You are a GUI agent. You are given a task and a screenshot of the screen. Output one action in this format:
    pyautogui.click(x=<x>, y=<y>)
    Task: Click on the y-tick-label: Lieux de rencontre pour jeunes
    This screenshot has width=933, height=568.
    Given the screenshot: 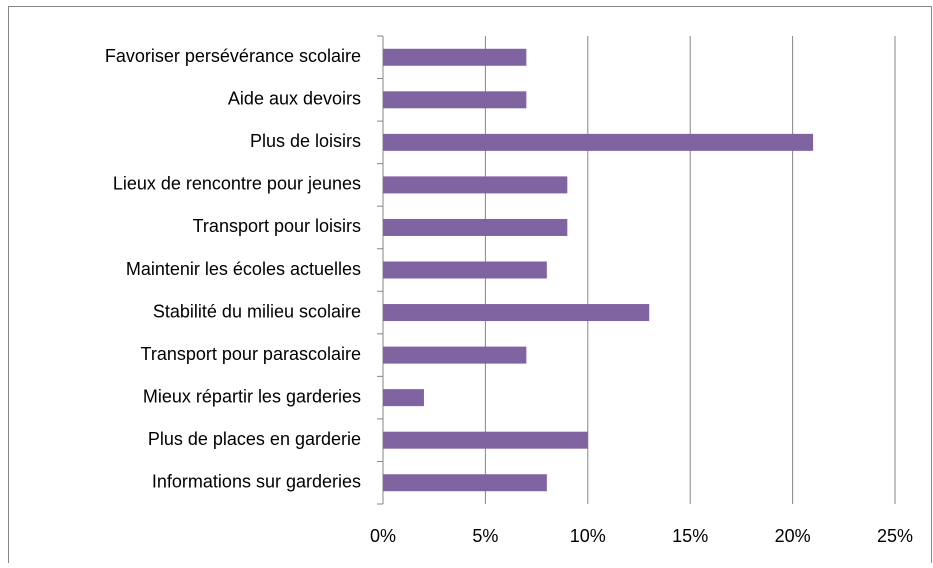 What is the action you would take?
    pyautogui.click(x=237, y=184)
    